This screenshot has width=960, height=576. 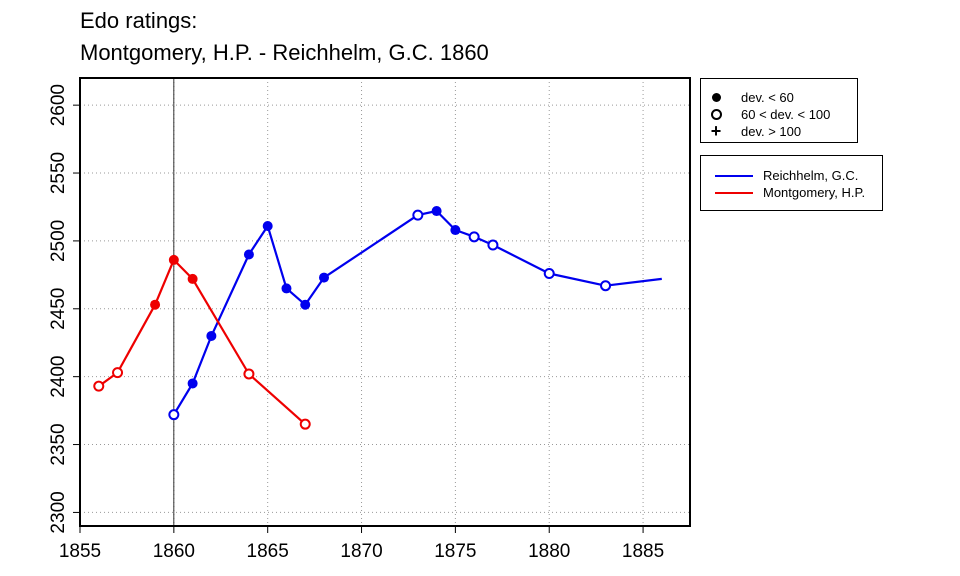 I want to click on x-tick-label: 1885, so click(x=643, y=551).